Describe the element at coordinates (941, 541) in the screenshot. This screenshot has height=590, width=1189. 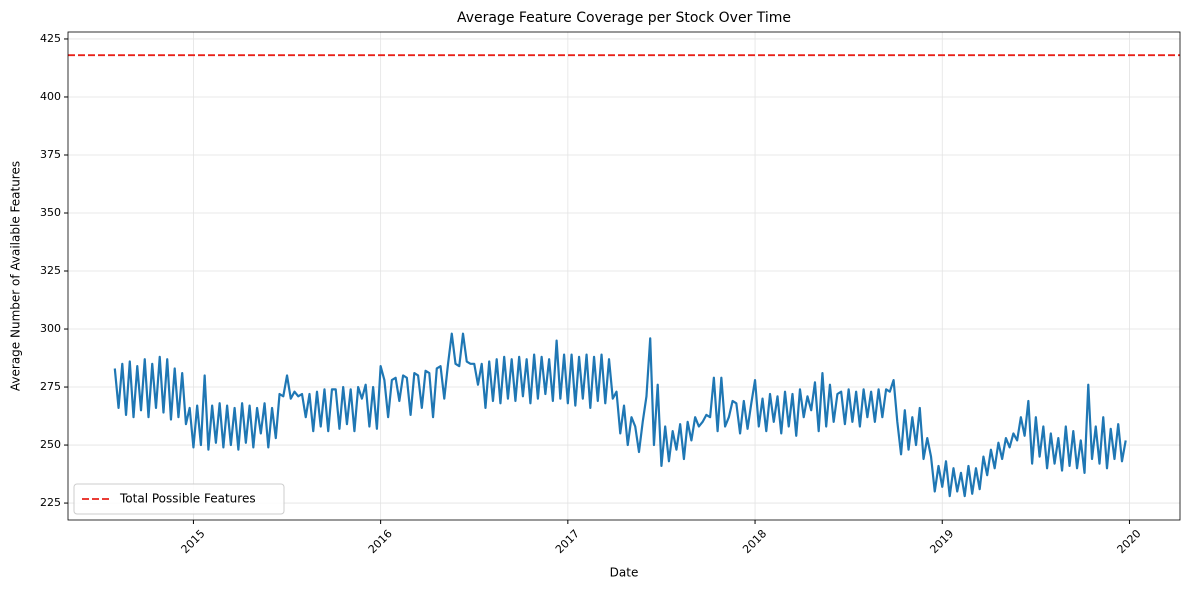
I see `x-tick-label: 2019` at that location.